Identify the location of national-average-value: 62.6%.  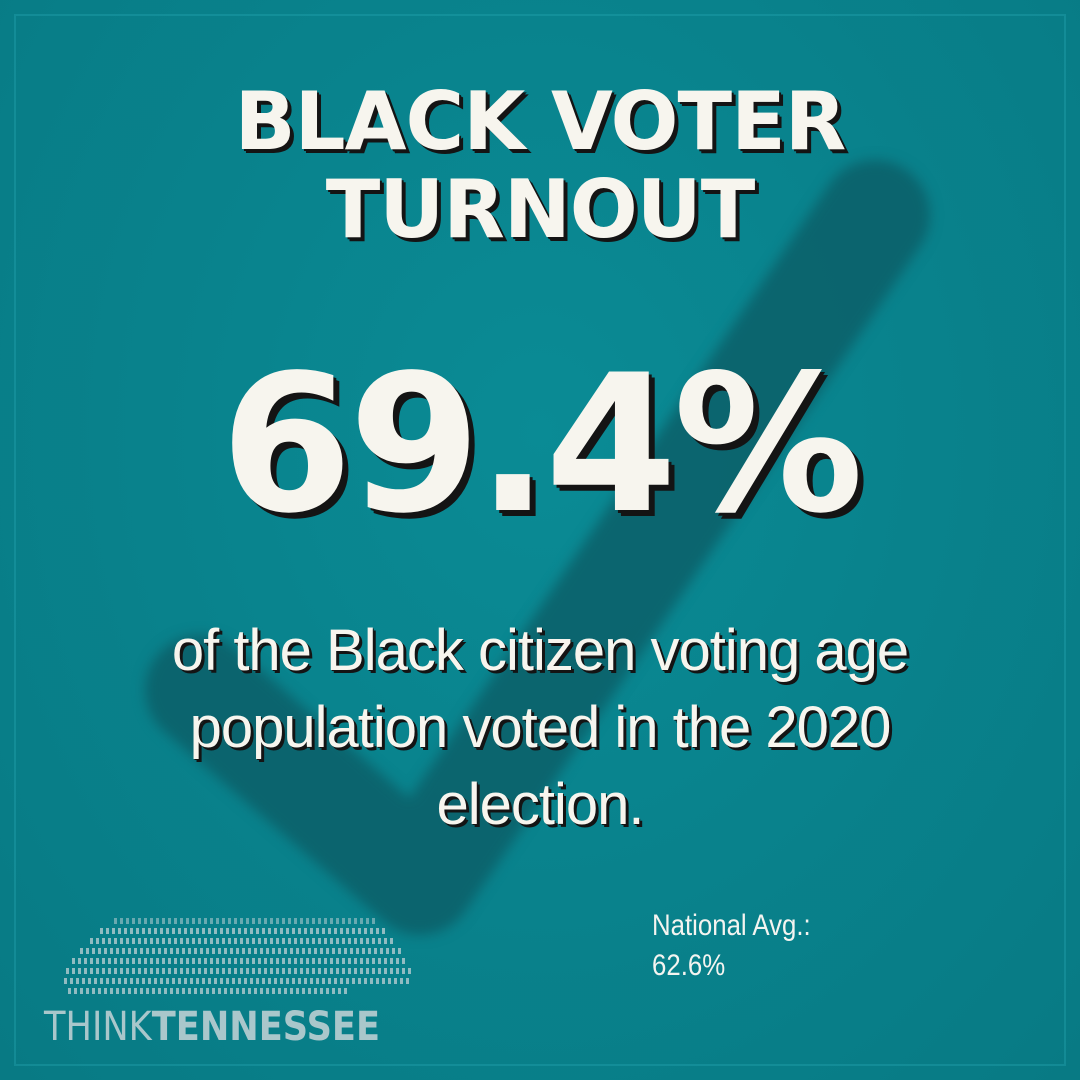
(689, 965).